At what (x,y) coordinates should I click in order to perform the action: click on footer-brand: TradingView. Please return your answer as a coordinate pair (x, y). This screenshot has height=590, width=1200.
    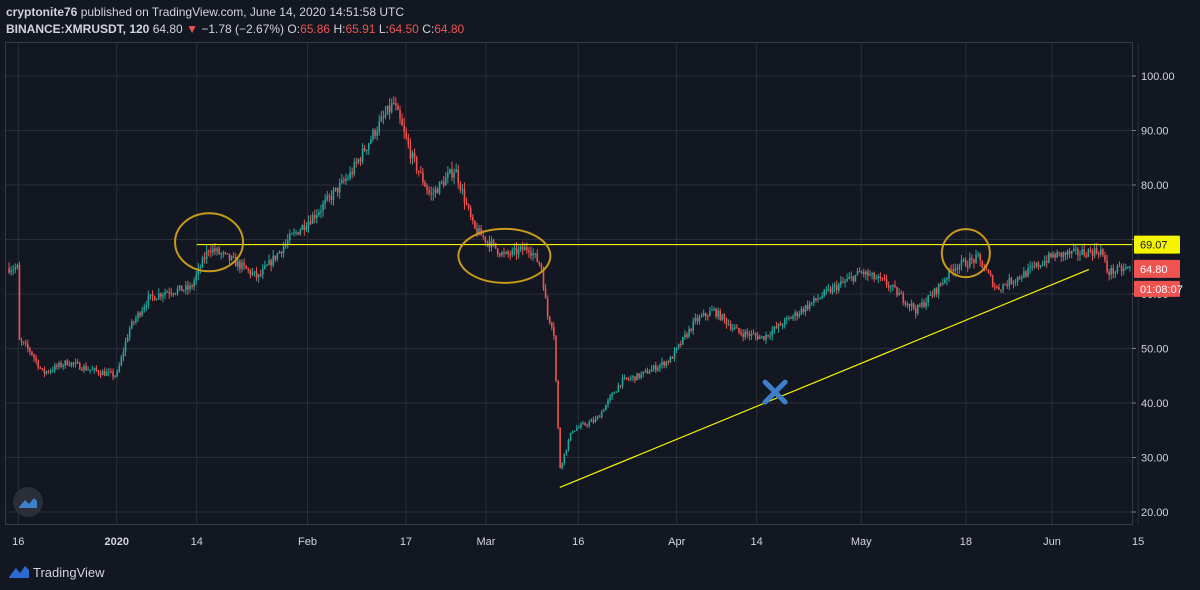
    Looking at the image, I should click on (69, 572).